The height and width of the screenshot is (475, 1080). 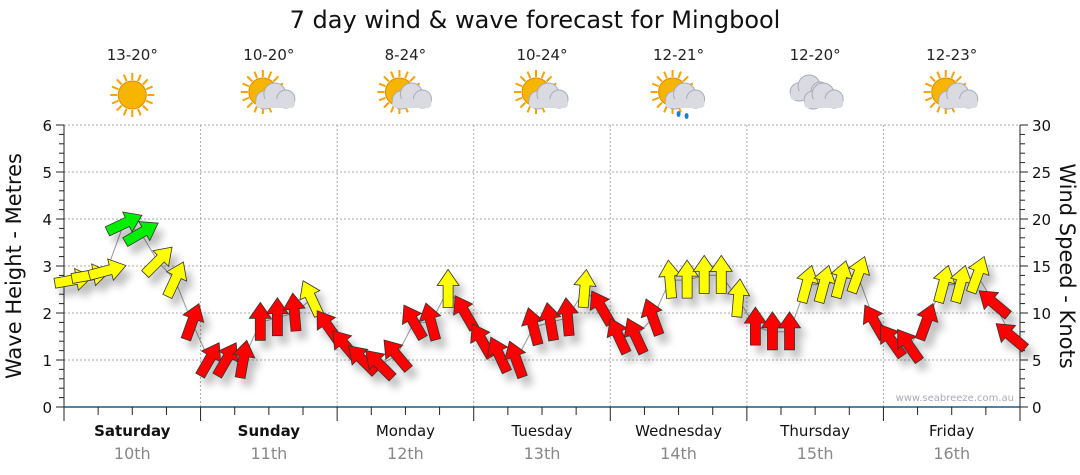 I want to click on sunny-icon, so click(x=132, y=95).